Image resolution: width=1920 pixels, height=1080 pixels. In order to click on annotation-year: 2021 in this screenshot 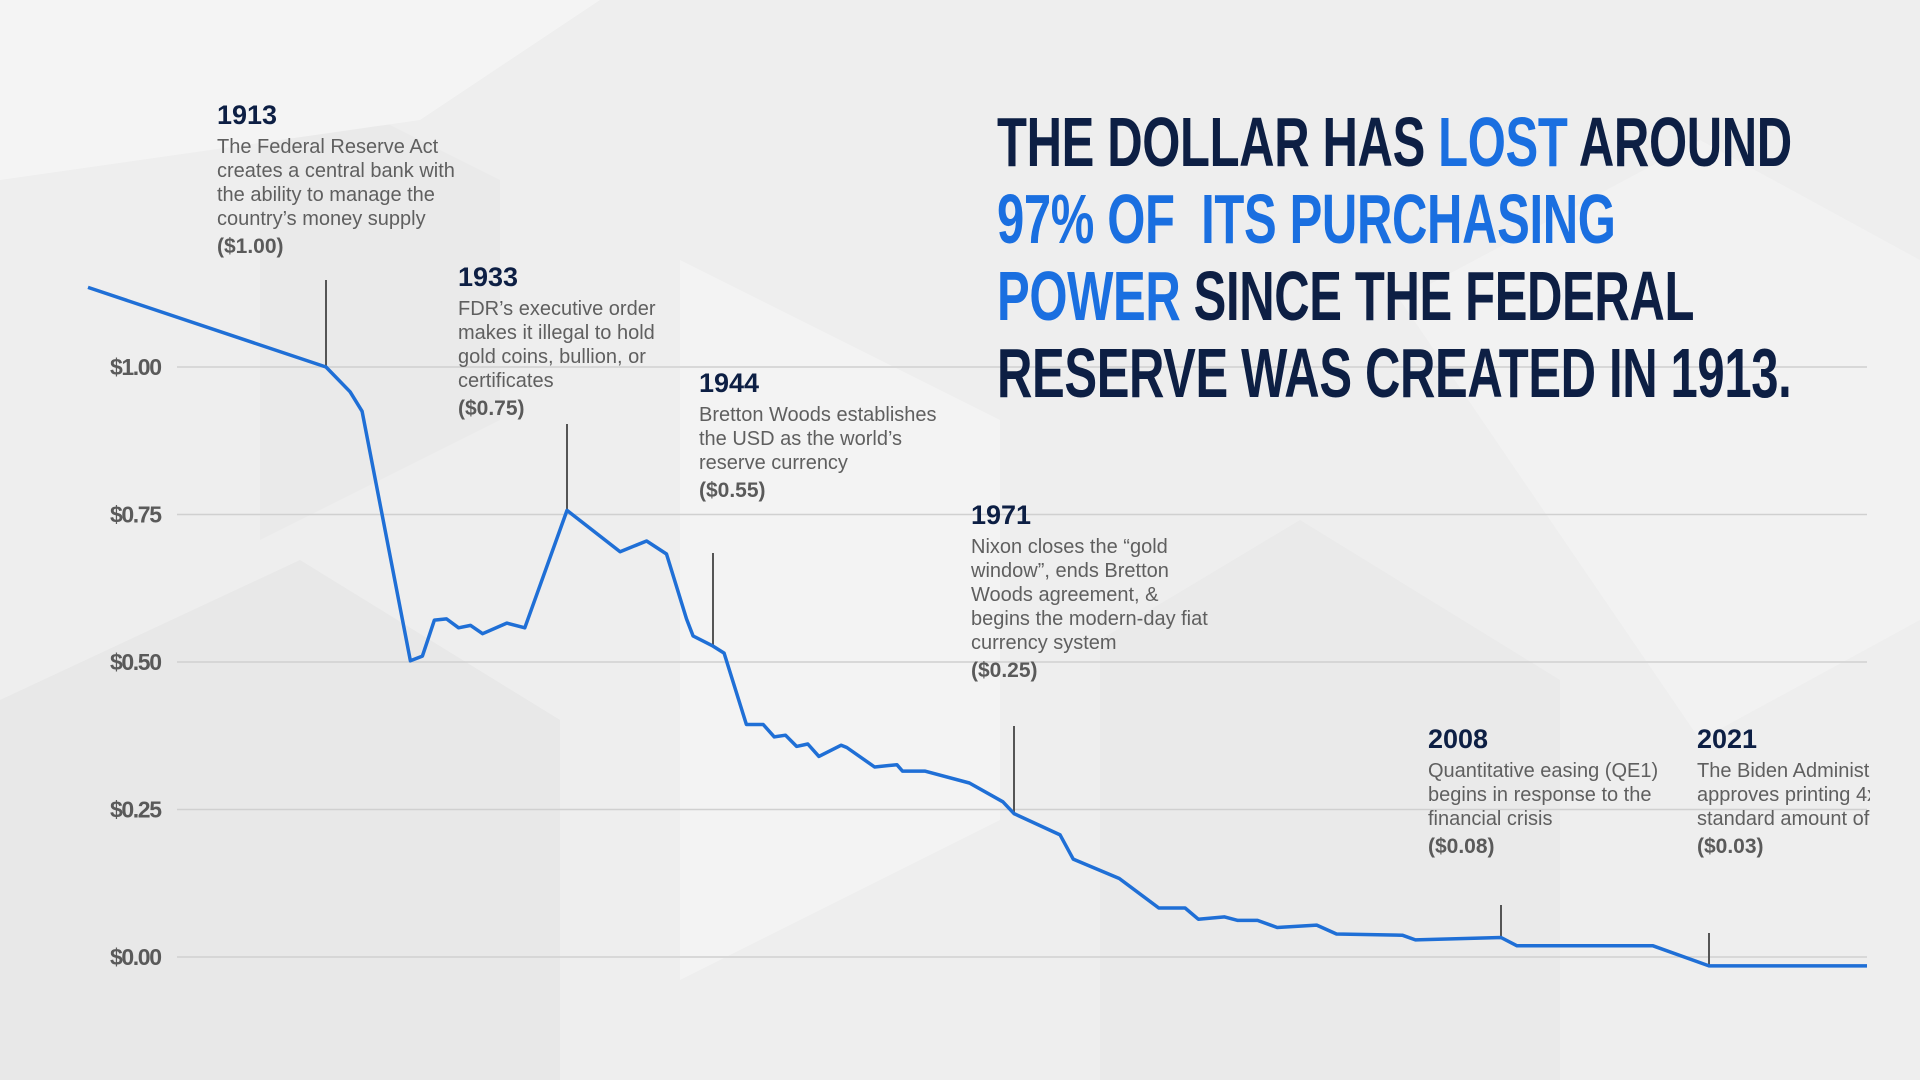, I will do `click(1727, 739)`.